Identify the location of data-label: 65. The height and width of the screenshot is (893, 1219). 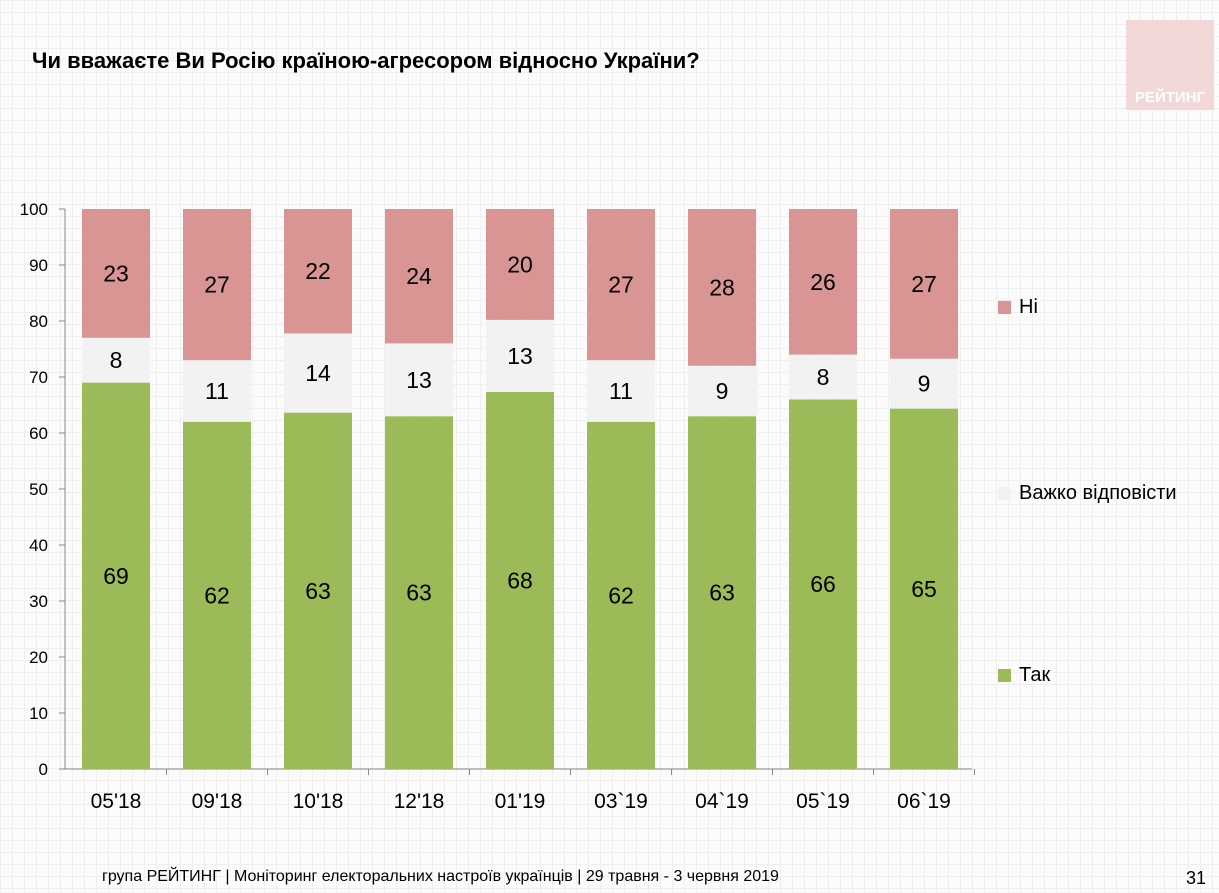
(924, 589).